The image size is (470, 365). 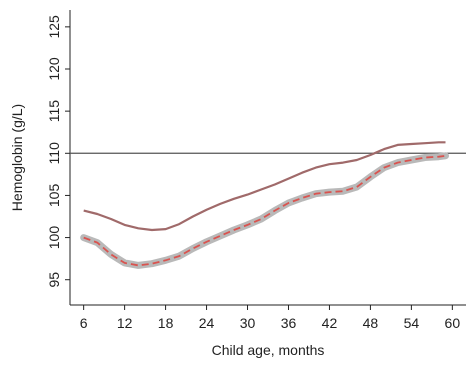 I want to click on y-tick-label: 115, so click(x=54, y=111).